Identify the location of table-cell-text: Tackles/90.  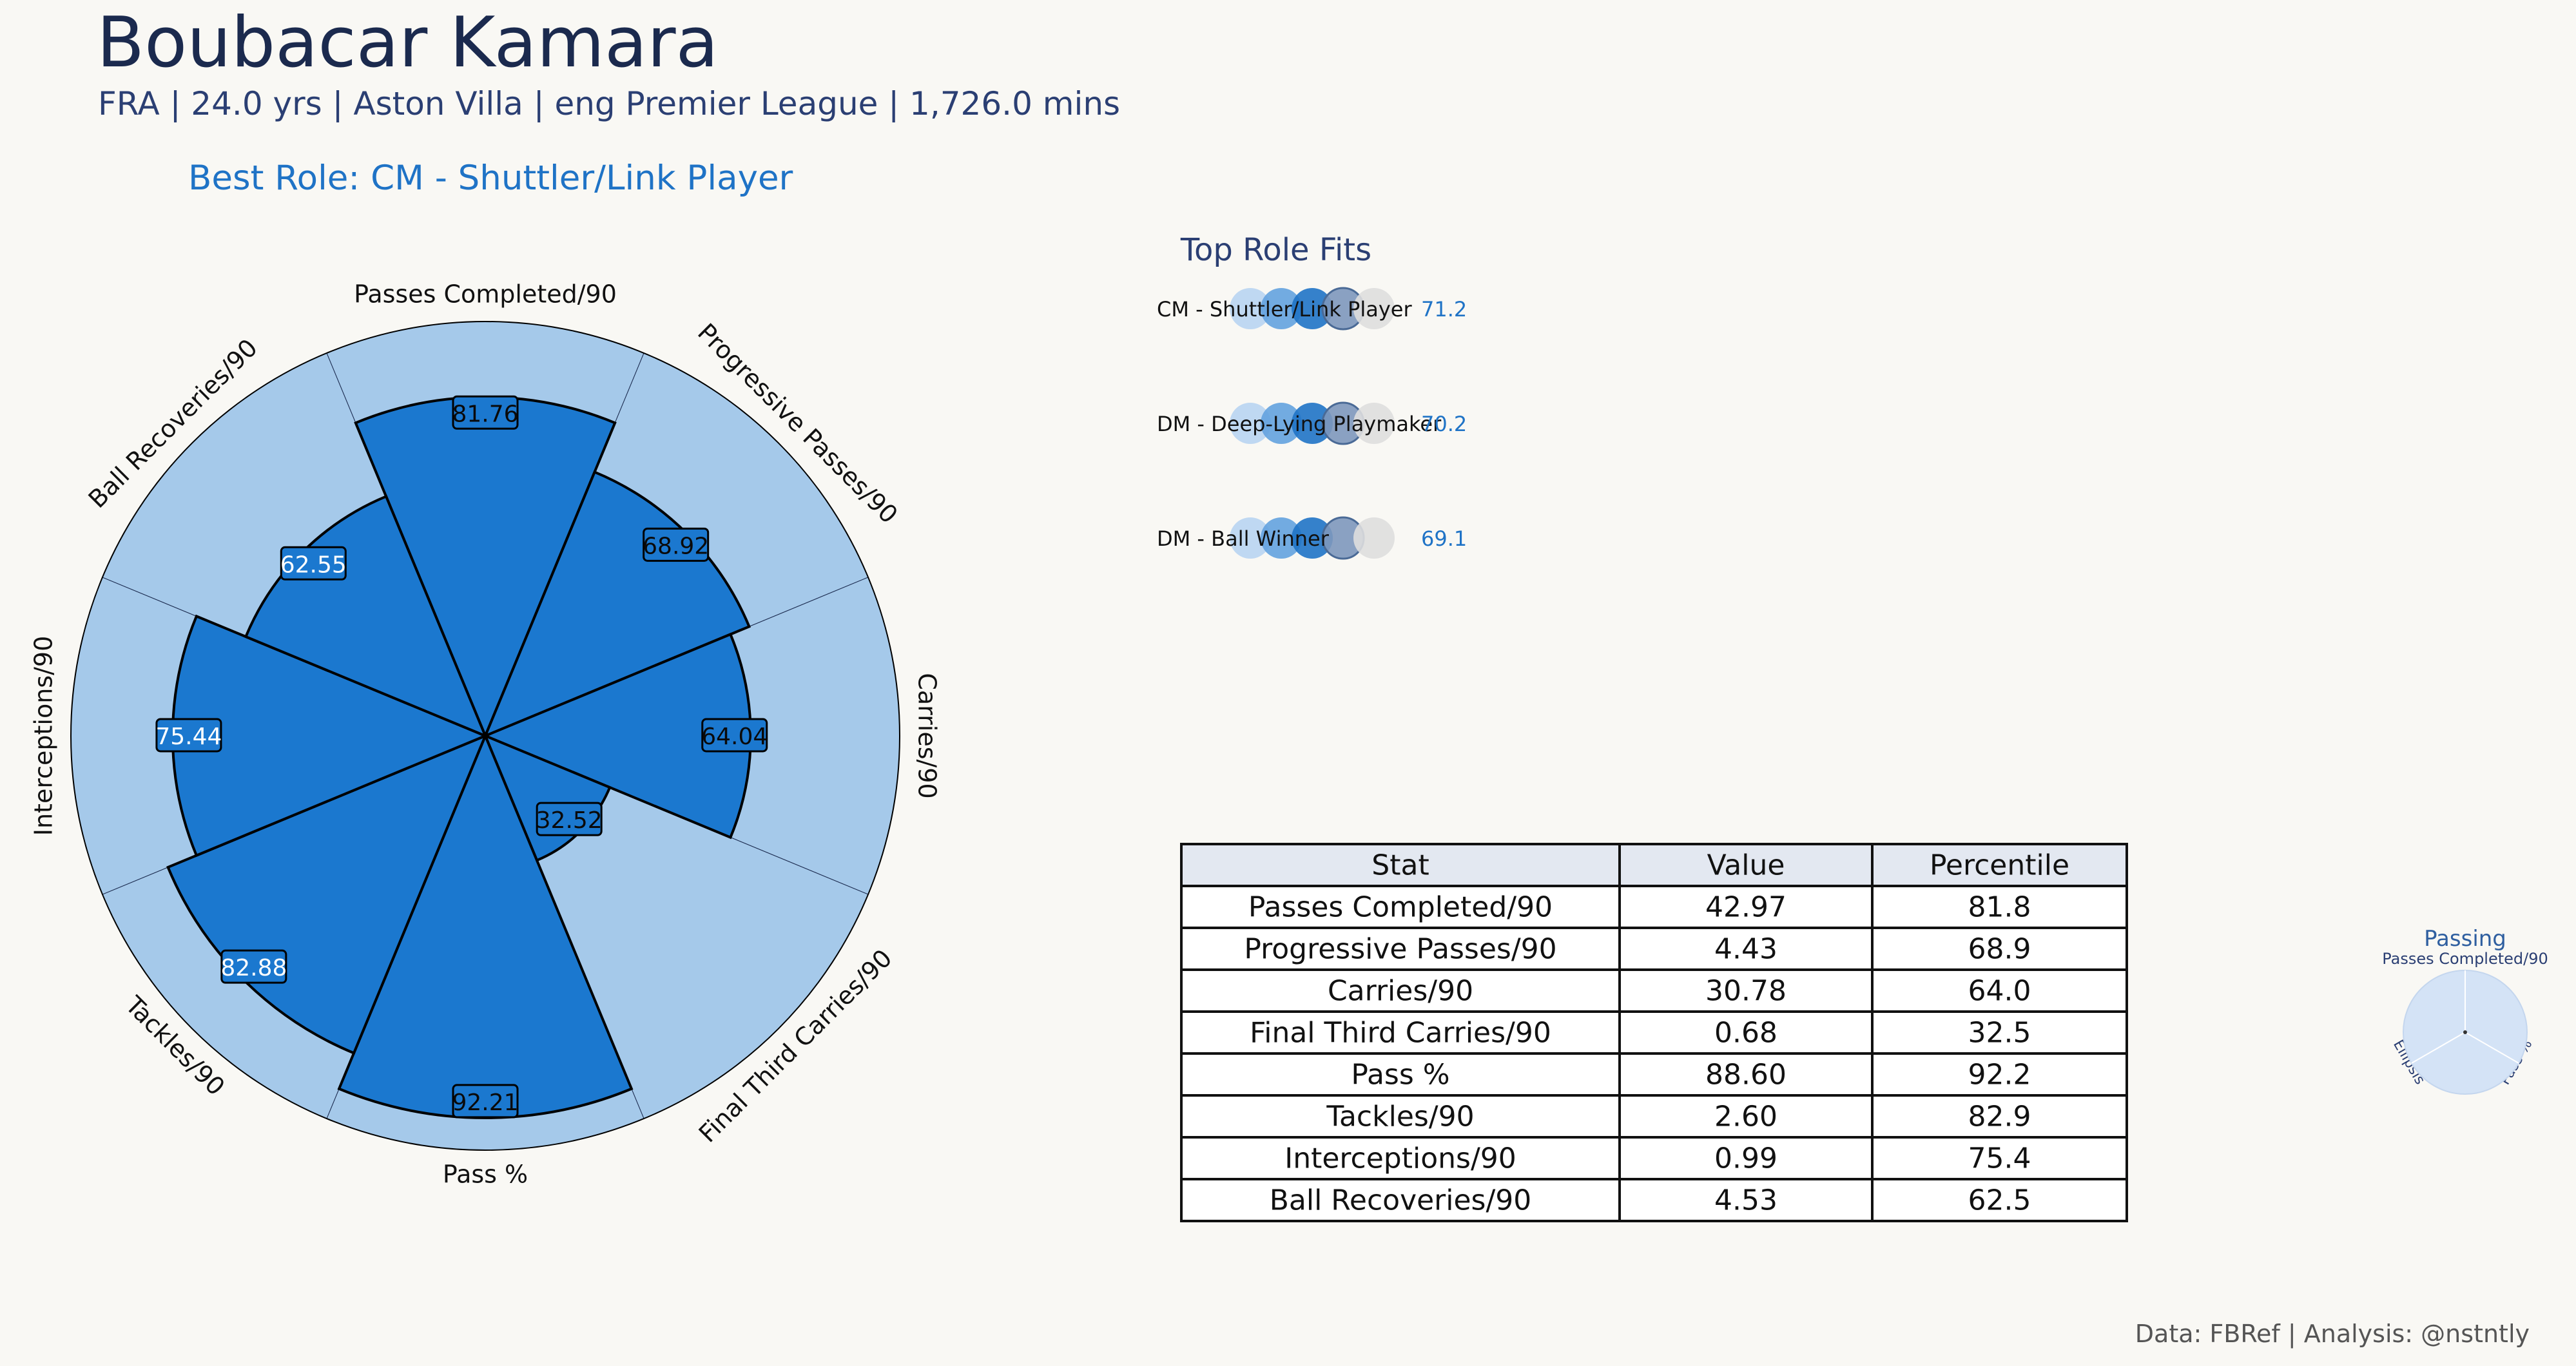
(1400, 1117).